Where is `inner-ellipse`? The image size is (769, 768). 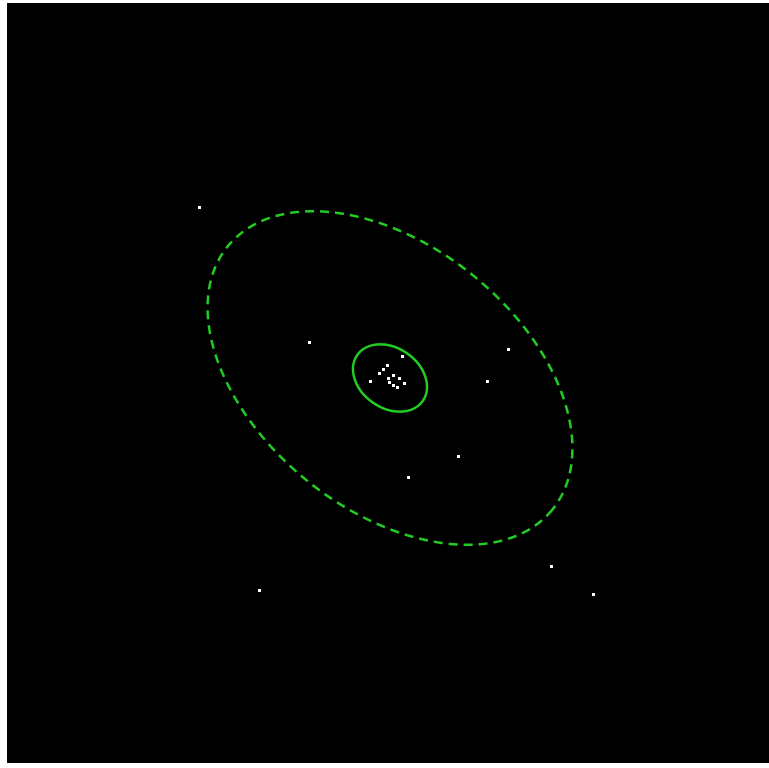 inner-ellipse is located at coordinates (390, 378).